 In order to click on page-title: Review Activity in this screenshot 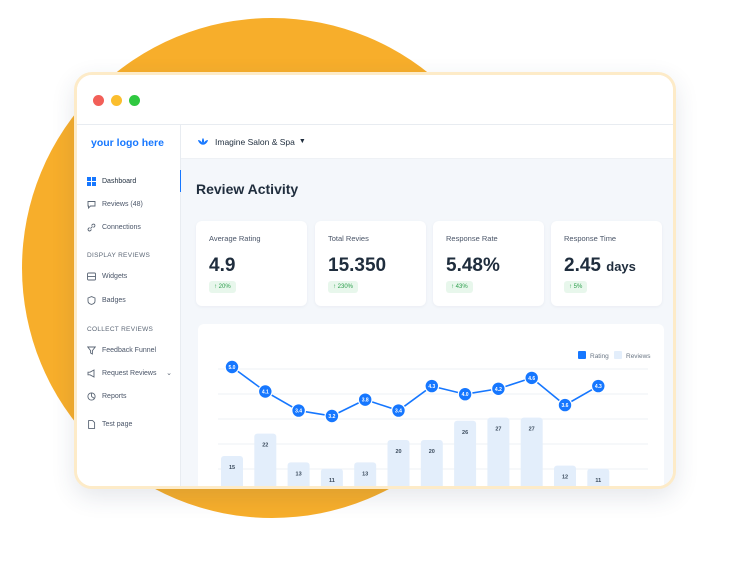, I will do `click(247, 189)`.